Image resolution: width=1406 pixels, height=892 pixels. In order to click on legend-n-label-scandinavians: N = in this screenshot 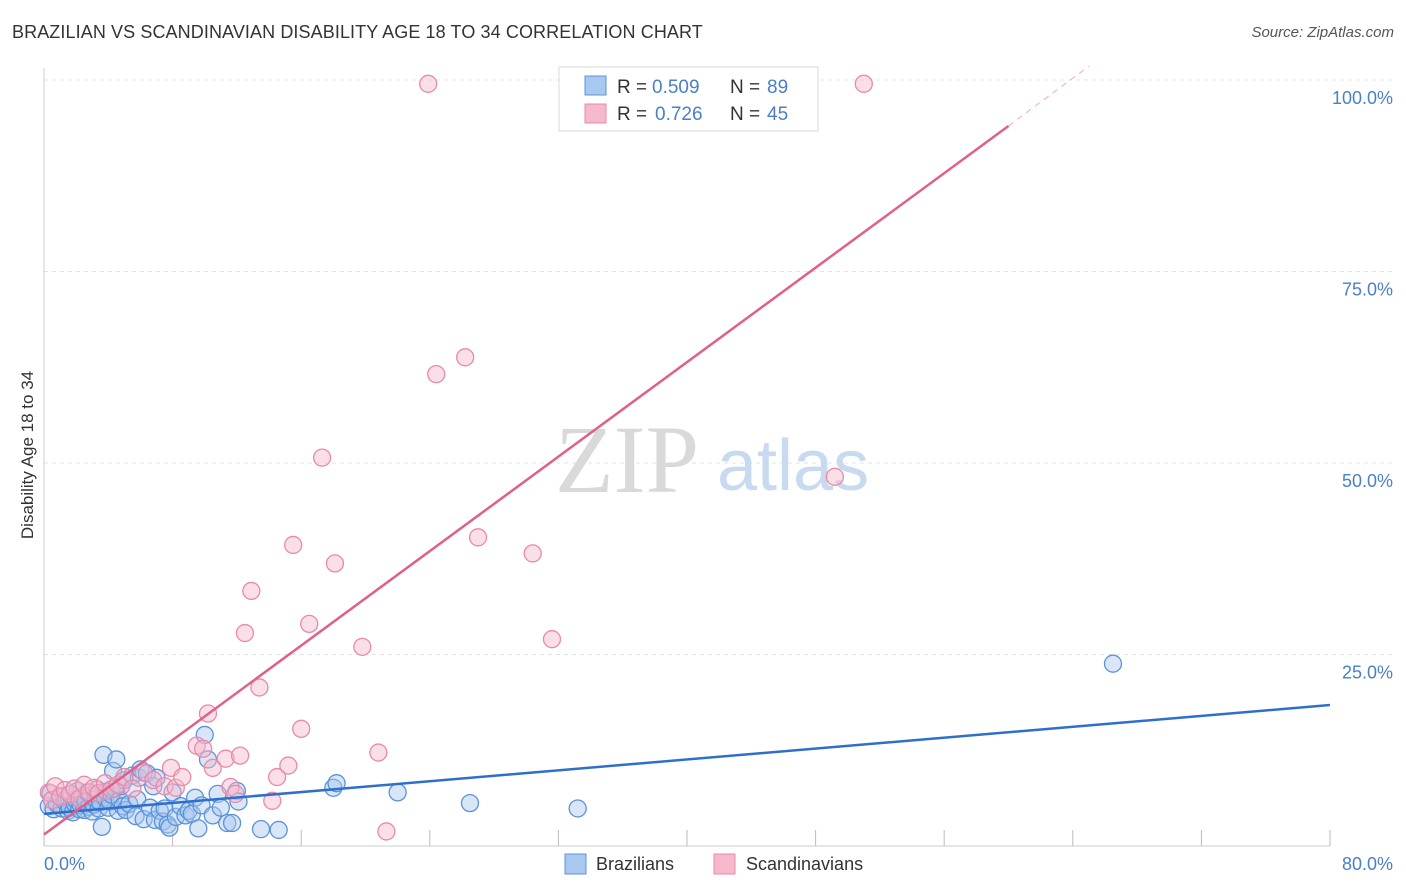, I will do `click(745, 114)`.